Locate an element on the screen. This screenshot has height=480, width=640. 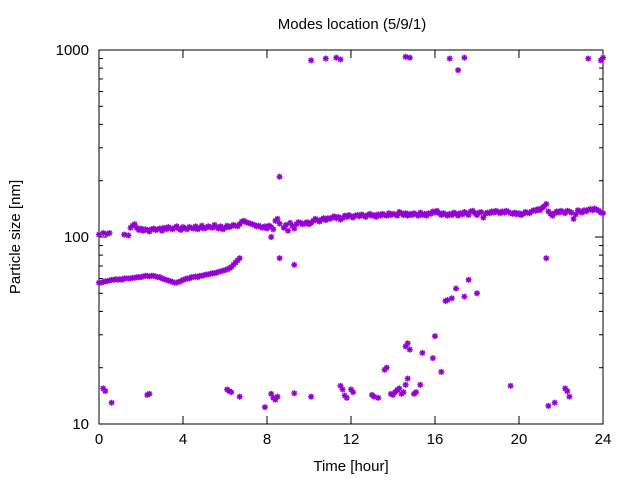
x-tick-label: 0 is located at coordinates (99, 439).